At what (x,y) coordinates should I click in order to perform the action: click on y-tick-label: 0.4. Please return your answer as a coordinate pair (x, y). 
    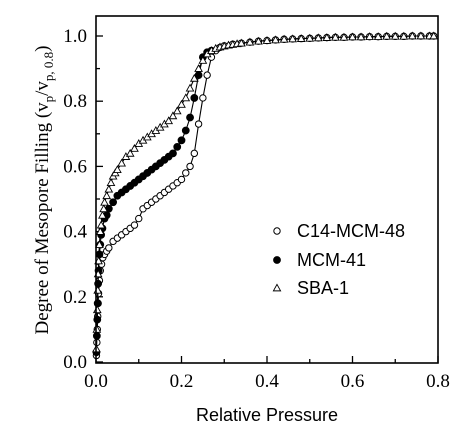
    Looking at the image, I should click on (75, 232).